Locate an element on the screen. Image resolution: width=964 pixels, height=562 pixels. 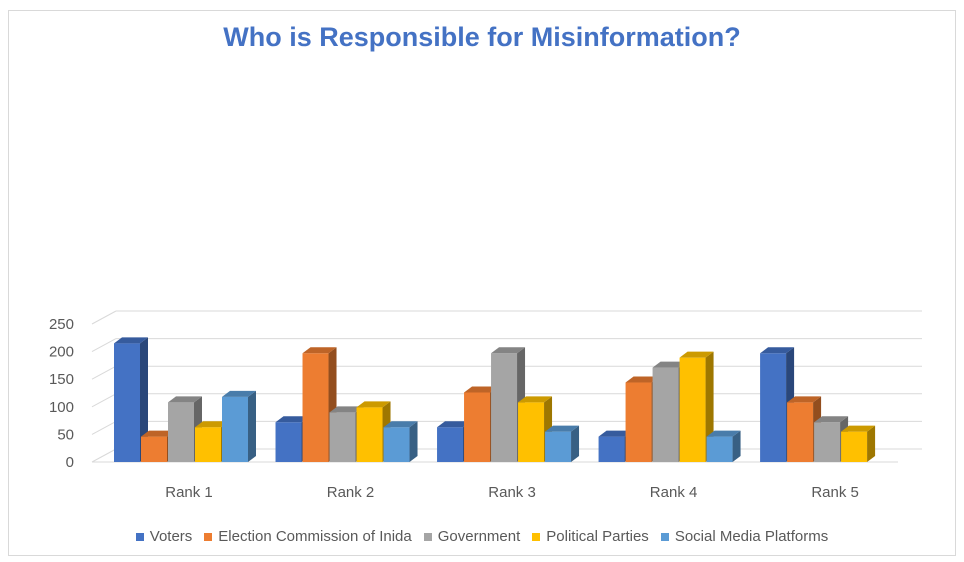
x-category-label: Rank 3 is located at coordinates (512, 492).